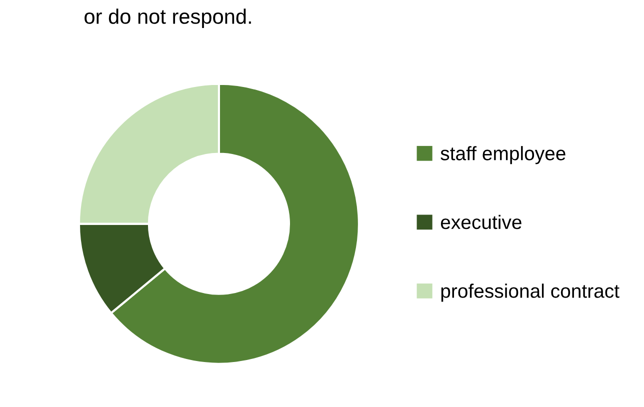 The height and width of the screenshot is (407, 644). I want to click on legend-label: professional contract, so click(530, 293).